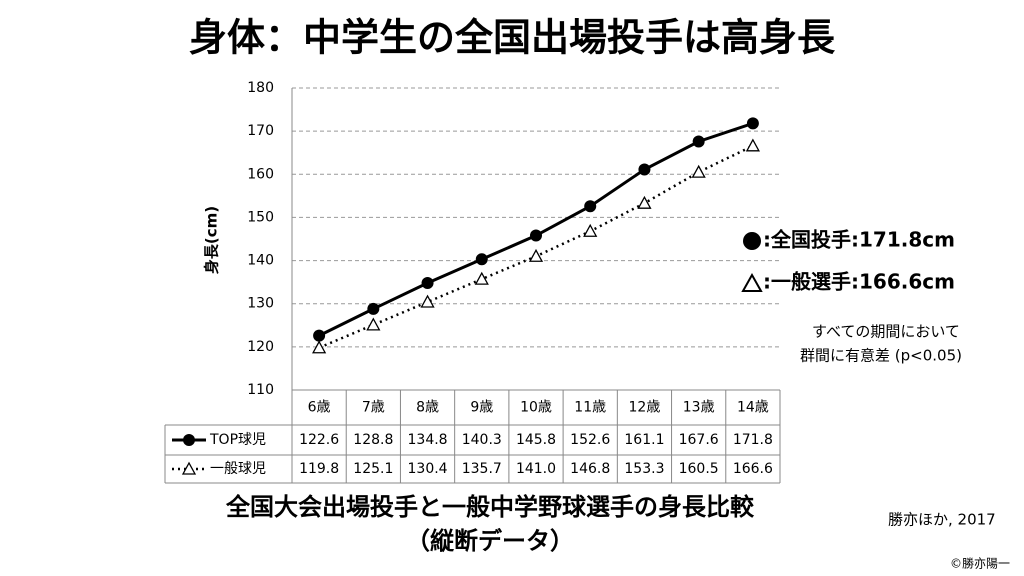  Describe the element at coordinates (490, 507) in the screenshot. I see `caption: 全国大会出場投手と一般中学野球選手の身長比較` at that location.